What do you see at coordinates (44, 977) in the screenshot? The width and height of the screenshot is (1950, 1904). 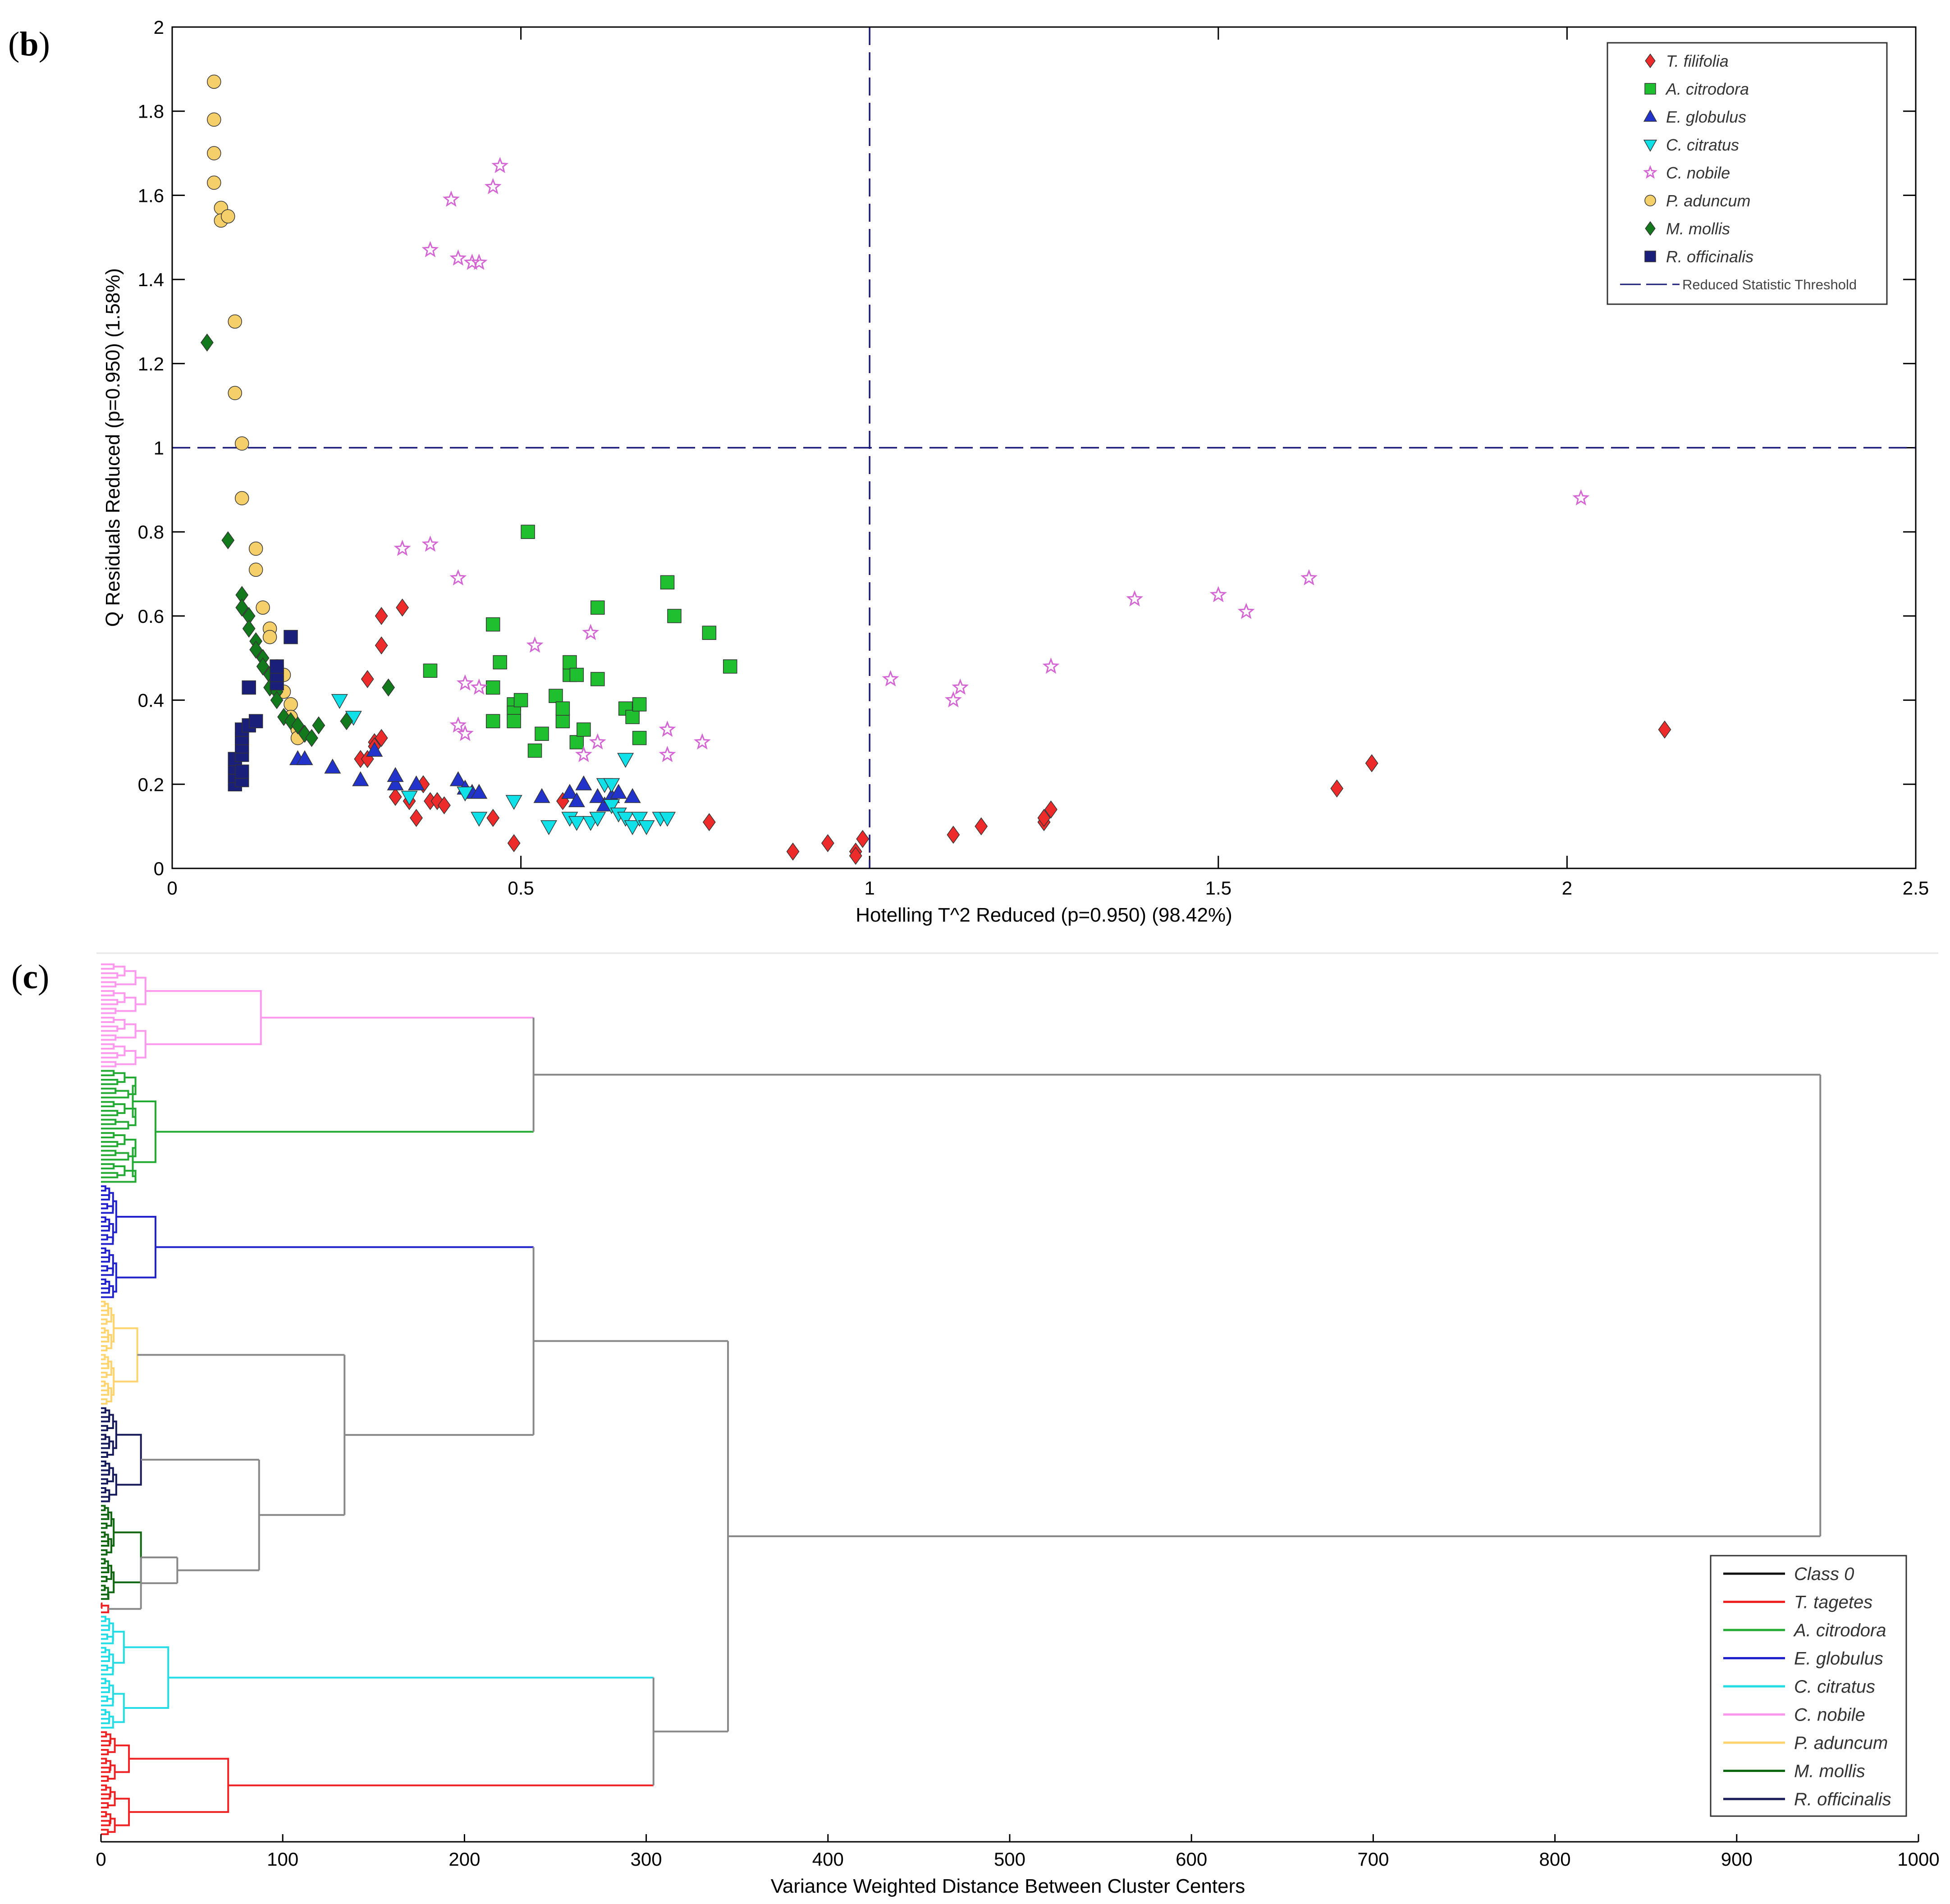 I see `panel-label-c-close: )` at bounding box center [44, 977].